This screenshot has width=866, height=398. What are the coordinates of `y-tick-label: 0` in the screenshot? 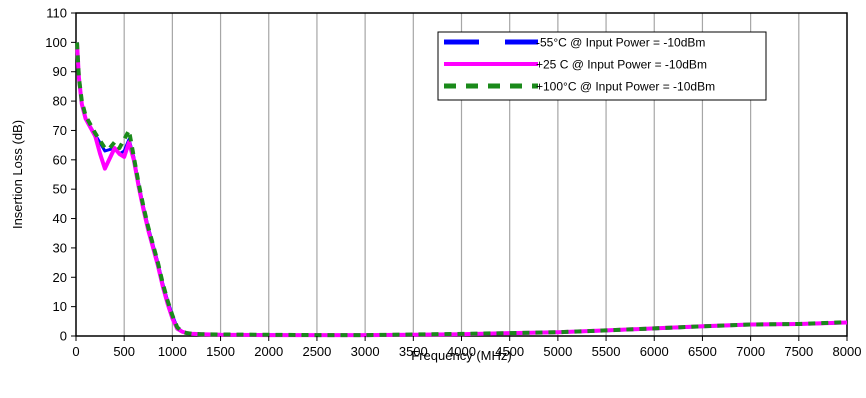 It's located at (63, 336).